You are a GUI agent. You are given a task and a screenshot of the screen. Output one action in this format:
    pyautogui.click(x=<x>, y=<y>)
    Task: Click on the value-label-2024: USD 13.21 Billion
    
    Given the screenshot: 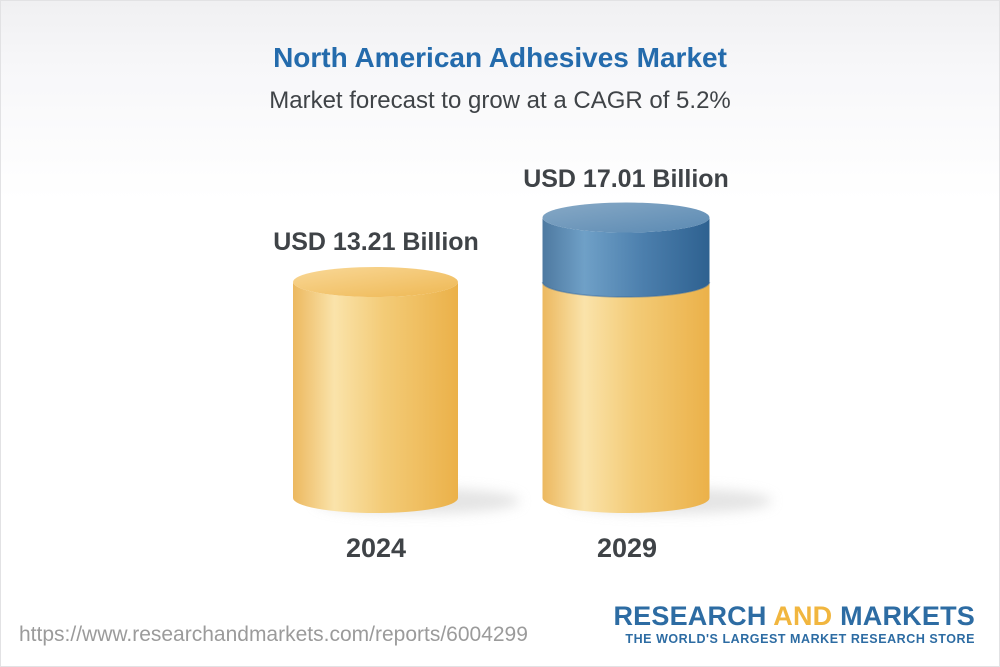 What is the action you would take?
    pyautogui.click(x=376, y=242)
    